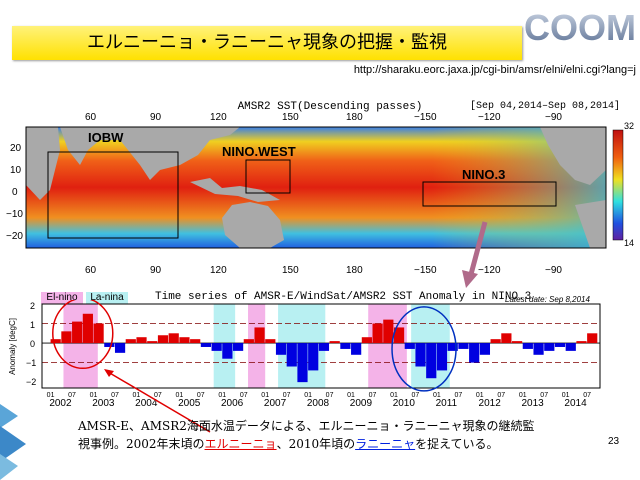 The image size is (640, 480). Describe the element at coordinates (91, 270) in the screenshot. I see `lon-tick-bottom: 60` at that location.